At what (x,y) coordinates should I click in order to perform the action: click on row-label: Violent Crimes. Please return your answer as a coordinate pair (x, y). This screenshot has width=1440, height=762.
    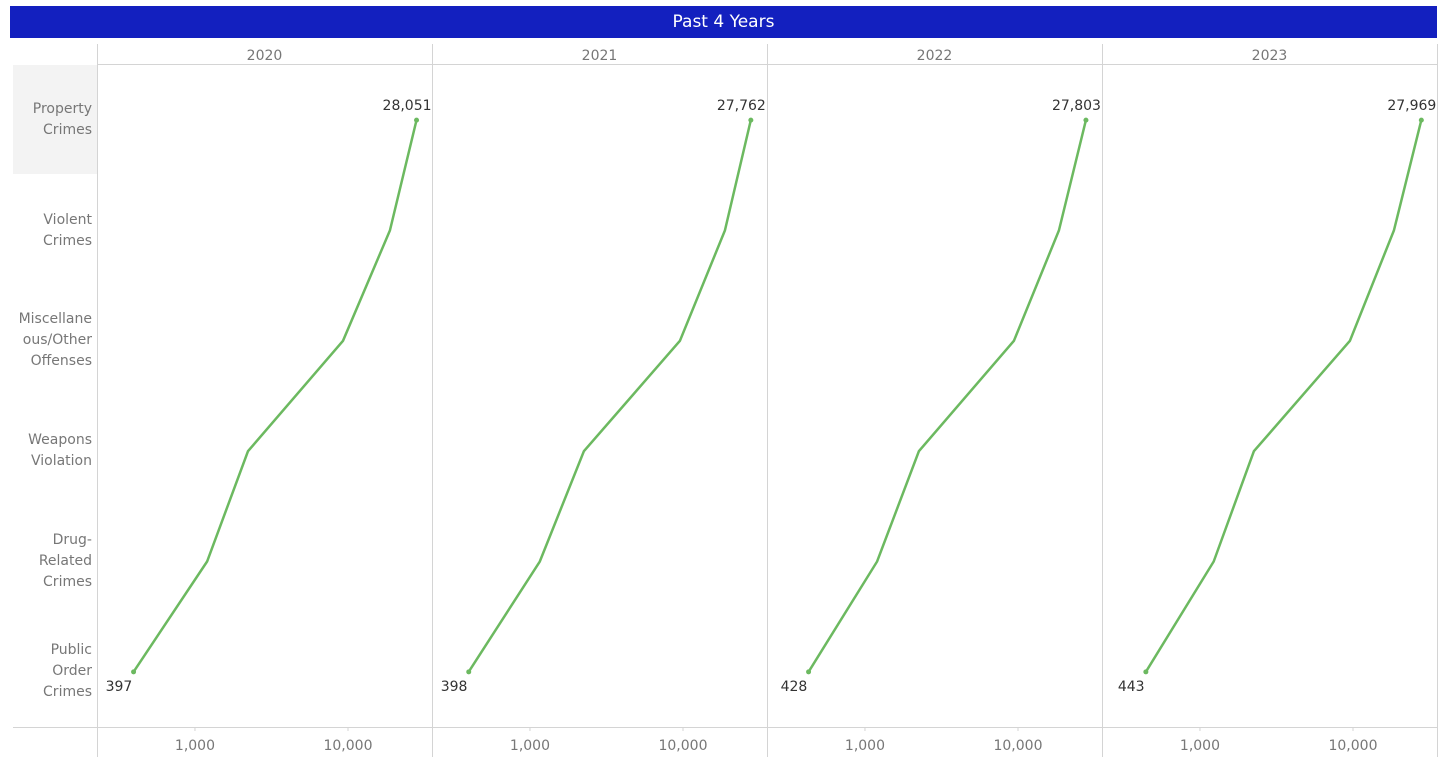
    Looking at the image, I should click on (67, 230).